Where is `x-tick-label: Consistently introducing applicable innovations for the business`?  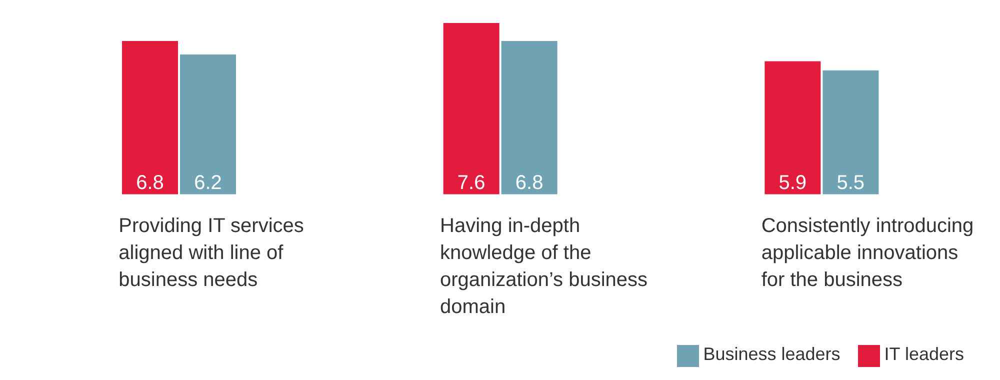 x-tick-label: Consistently introducing applicable innovations for the business is located at coordinates (867, 253).